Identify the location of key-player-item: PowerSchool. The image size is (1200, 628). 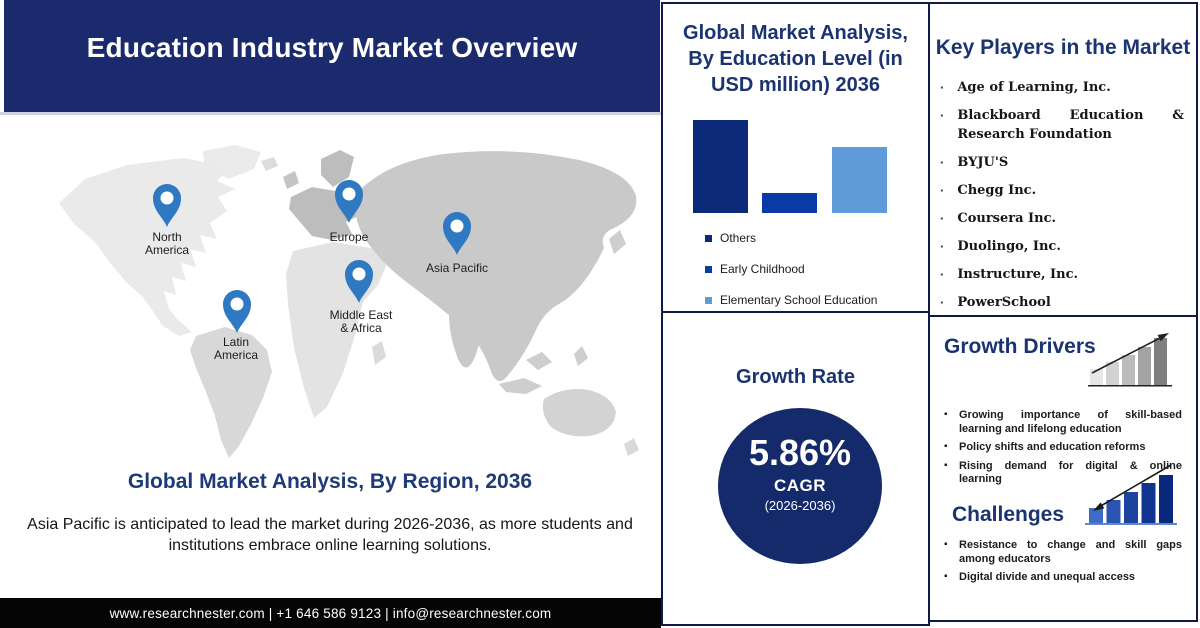
(1062, 302).